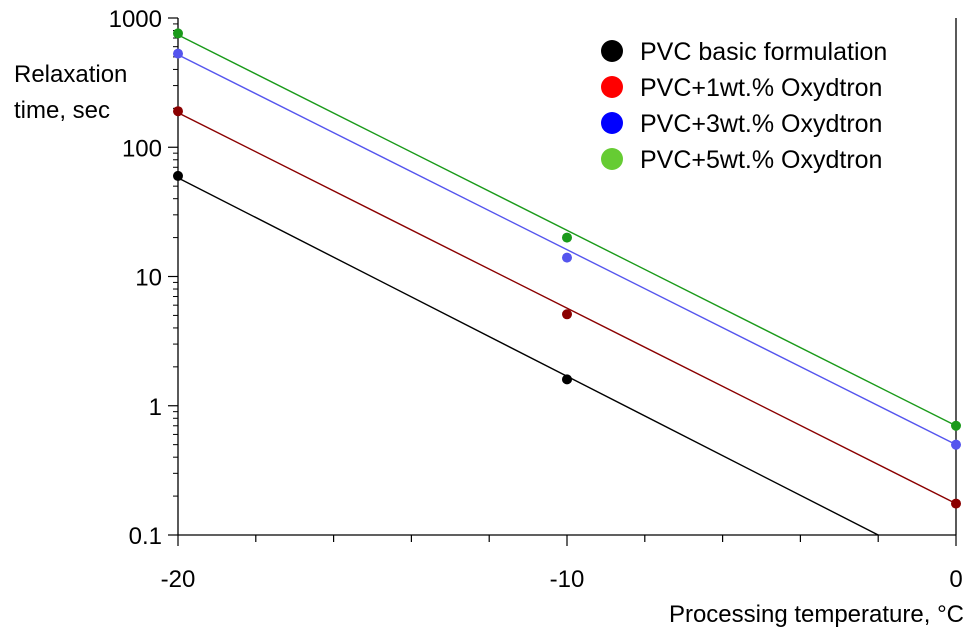  Describe the element at coordinates (562, 564) in the screenshot. I see `x-axis-ticks: -20 -10 0` at that location.